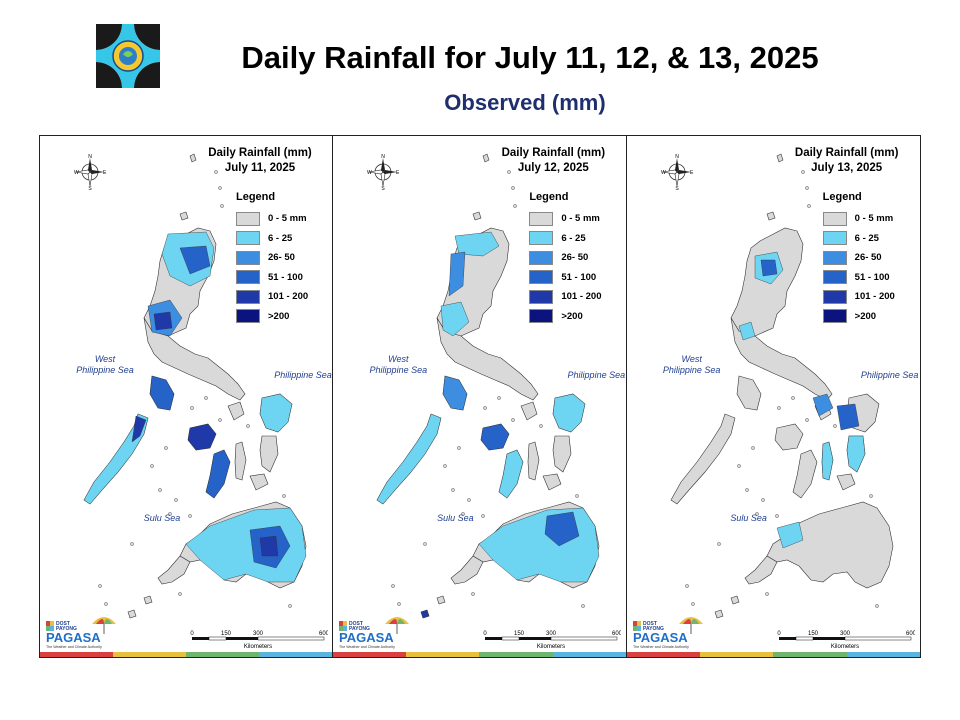 This screenshot has width=960, height=720. Describe the element at coordinates (193, 158) in the screenshot. I see `island-batan` at that location.